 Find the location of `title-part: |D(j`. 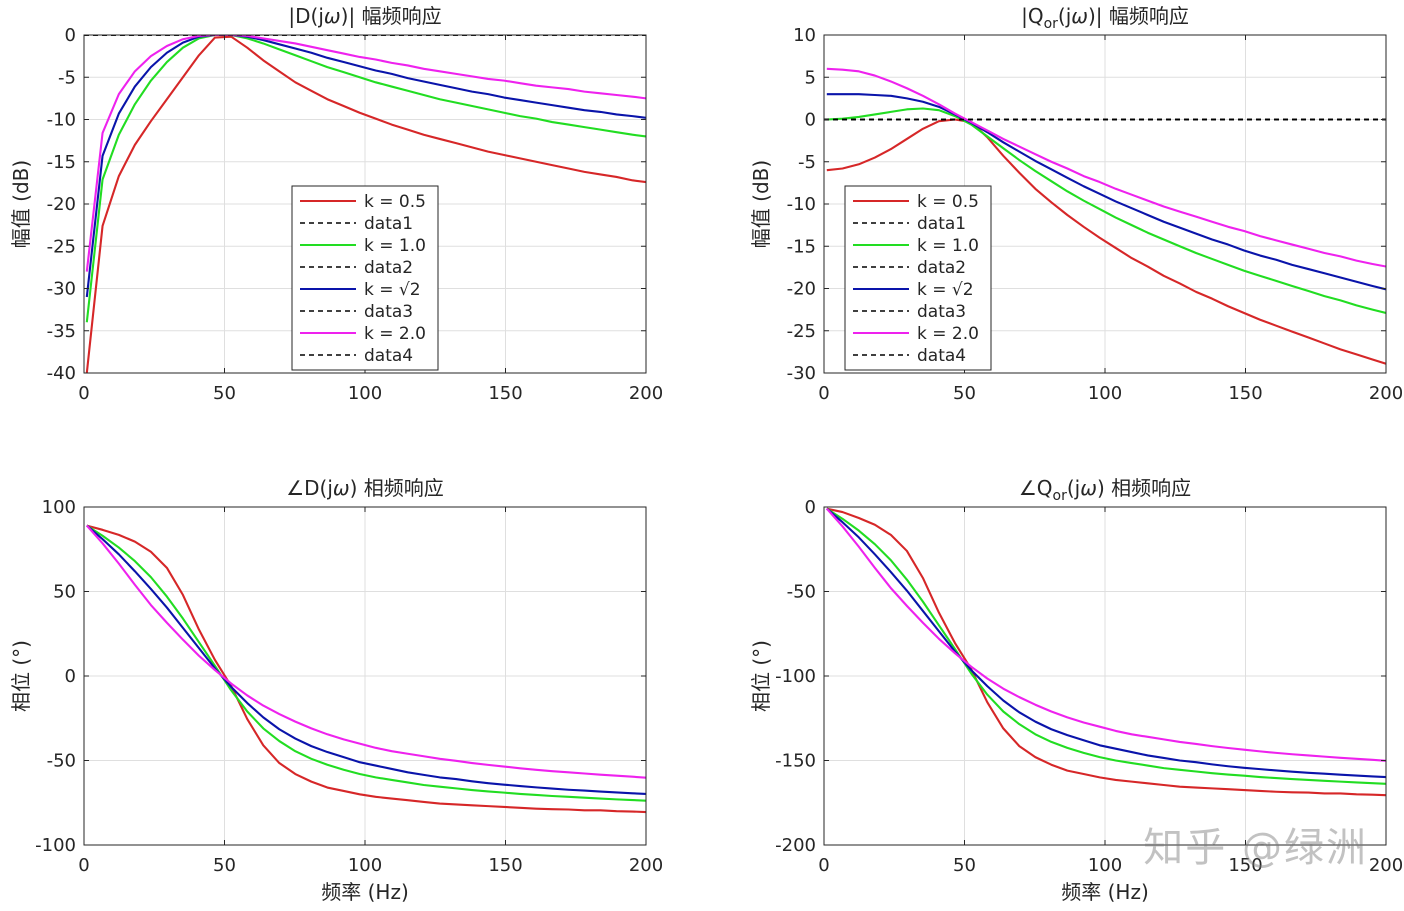

title-part: |D(j is located at coordinates (306, 16).